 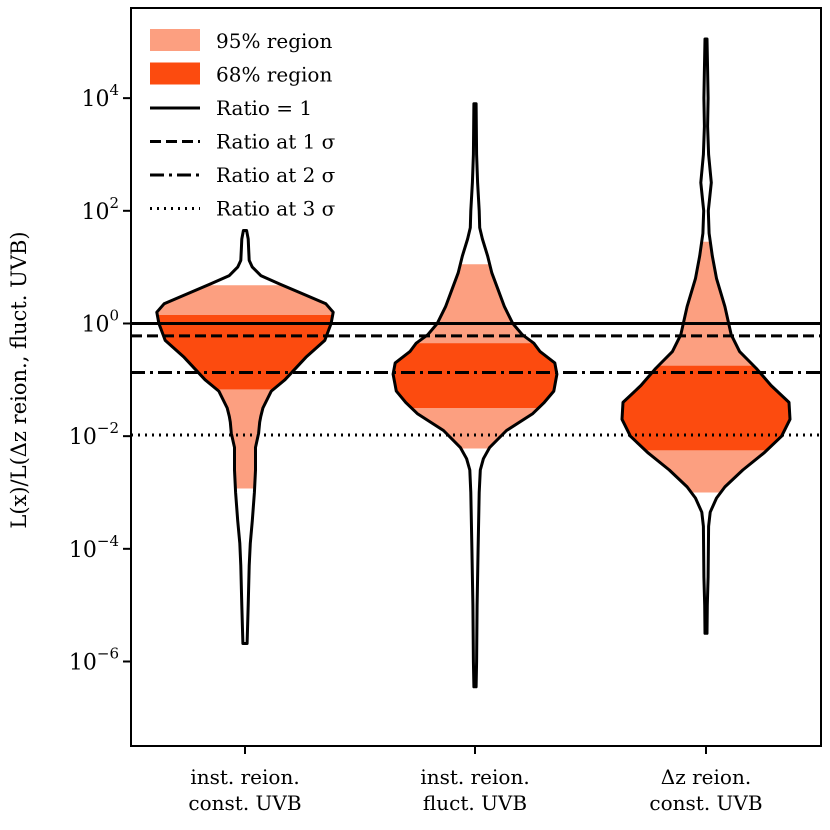 I want to click on y-axis: 10⁻⁶ 10⁻⁴ 10⁻² 10⁰ 10² 10⁴, so click(x=100, y=378).